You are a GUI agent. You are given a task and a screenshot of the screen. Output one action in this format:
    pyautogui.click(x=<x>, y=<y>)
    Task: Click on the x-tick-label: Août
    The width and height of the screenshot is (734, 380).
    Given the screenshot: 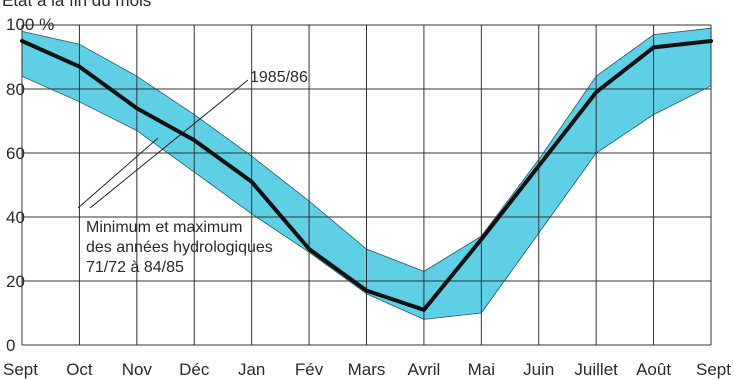 What is the action you would take?
    pyautogui.click(x=653, y=369)
    